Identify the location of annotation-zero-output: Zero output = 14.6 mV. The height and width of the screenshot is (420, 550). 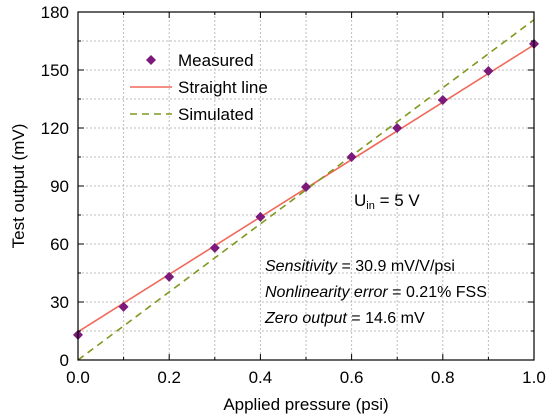
(344, 318).